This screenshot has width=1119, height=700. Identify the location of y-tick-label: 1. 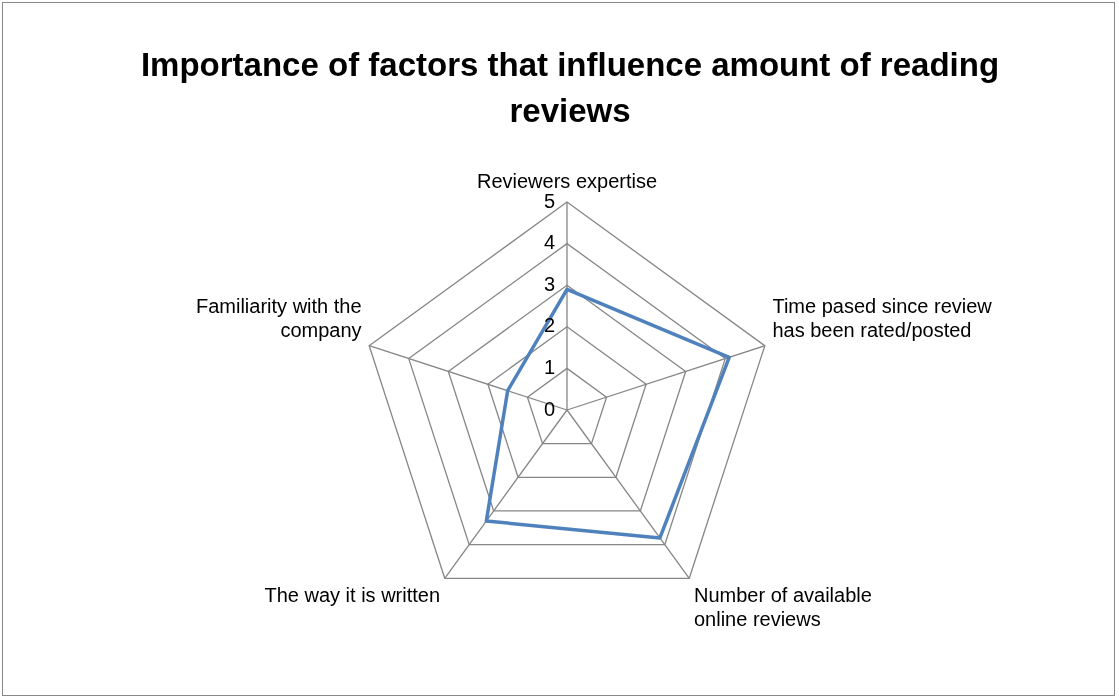
(549, 366).